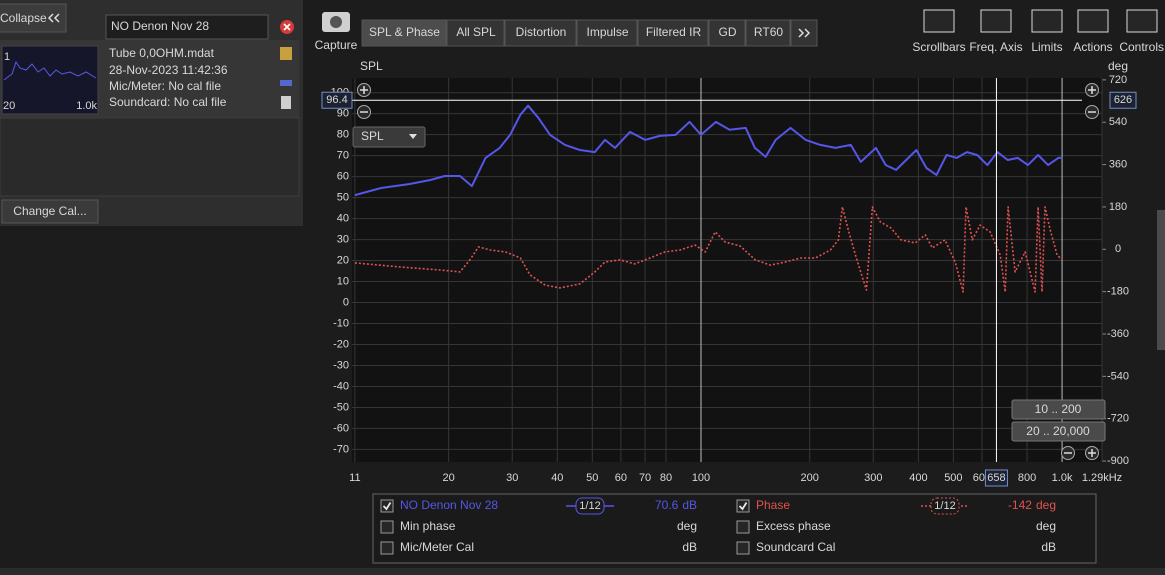 The height and width of the screenshot is (575, 1165). I want to click on y2-tick-label: -720, so click(1118, 419).